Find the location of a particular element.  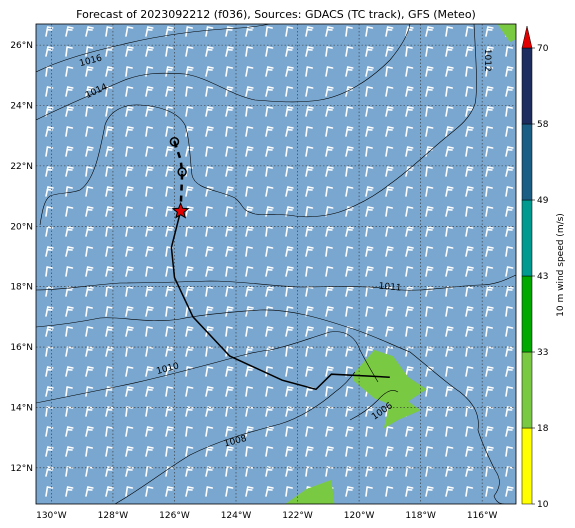

past-position-marker is located at coordinates (182, 172).